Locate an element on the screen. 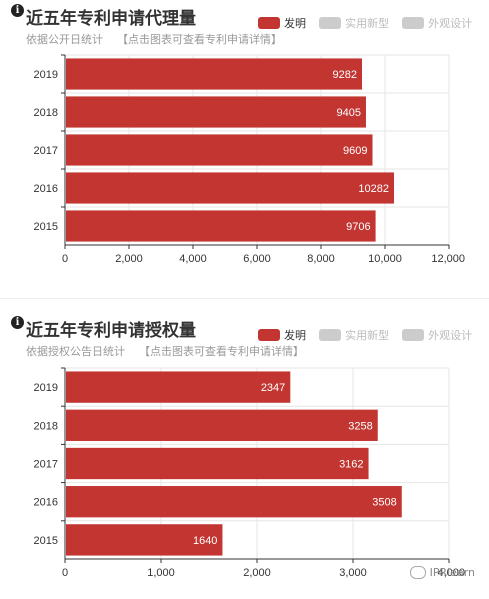 The height and width of the screenshot is (599, 489). data-label-2015: 1640 is located at coordinates (205, 541).